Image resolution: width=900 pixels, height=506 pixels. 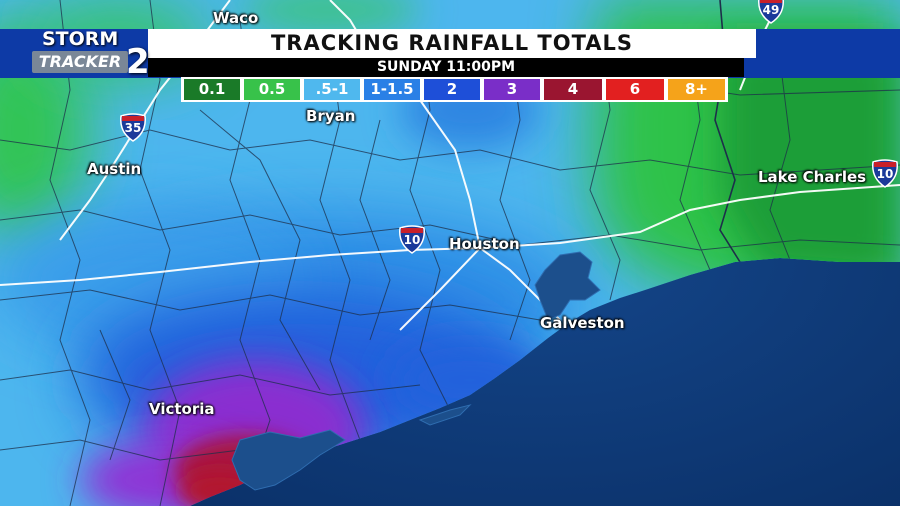 What do you see at coordinates (484, 244) in the screenshot?
I see `city-label-houston: Houston` at bounding box center [484, 244].